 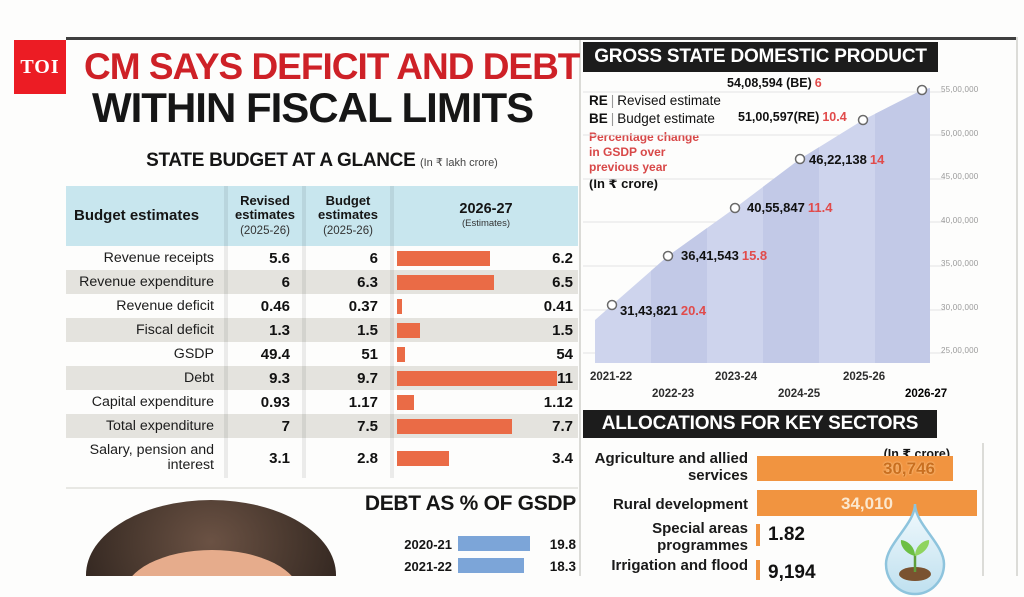 I want to click on y-axis-label: 25,00,000, so click(x=960, y=350).